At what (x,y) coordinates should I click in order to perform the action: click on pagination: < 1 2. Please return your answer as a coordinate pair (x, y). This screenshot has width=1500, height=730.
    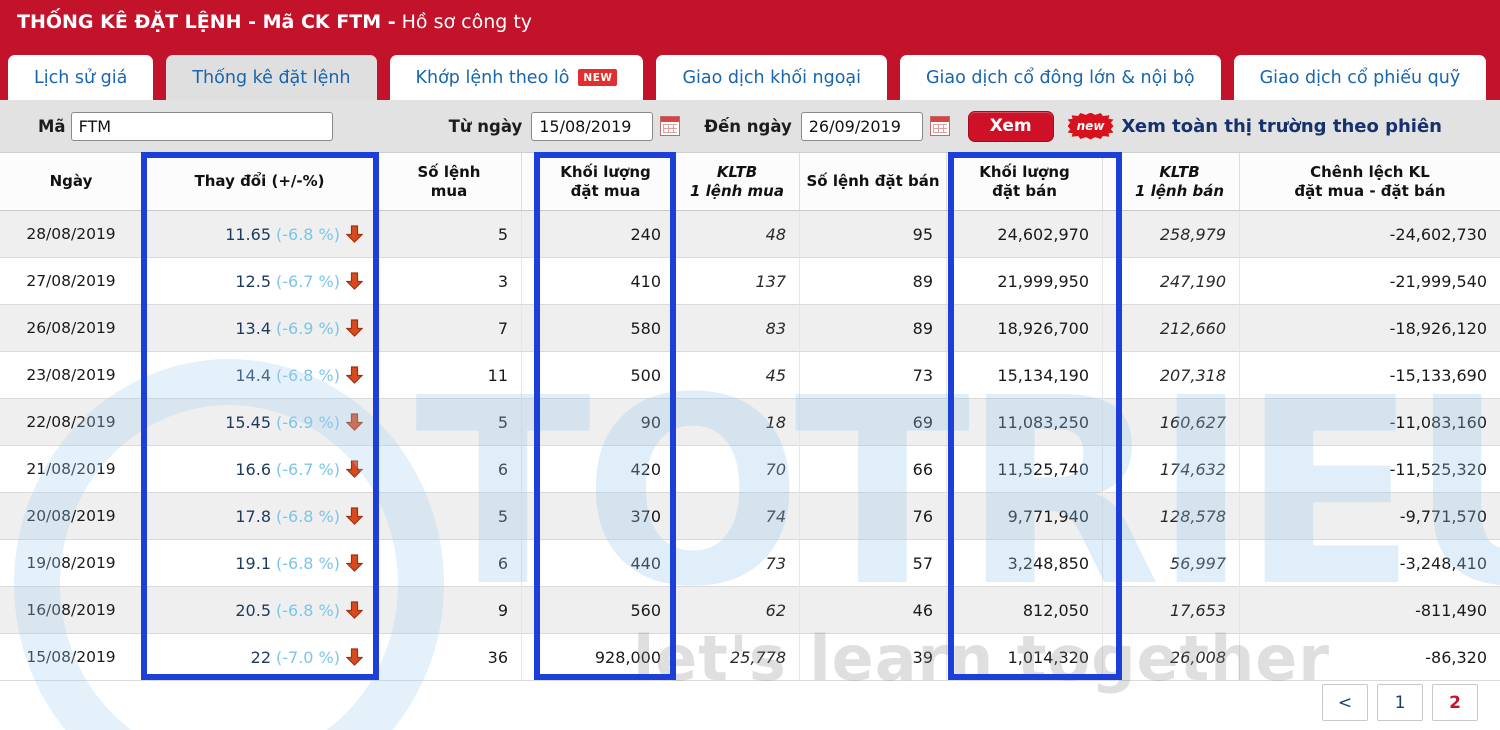
    Looking at the image, I should click on (1400, 702).